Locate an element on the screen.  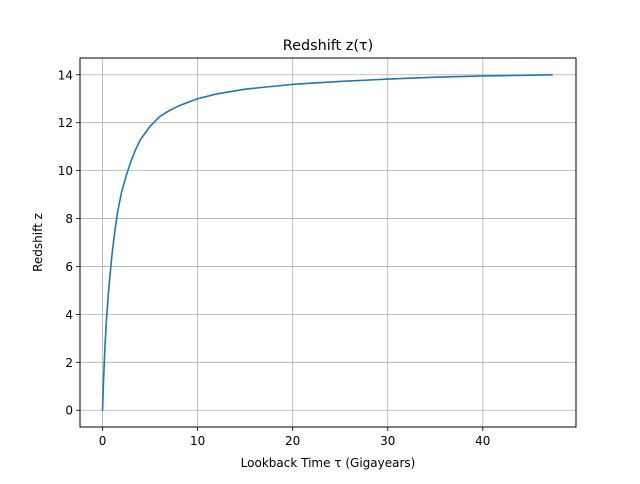
y-tick-label: 8 is located at coordinates (69, 219).